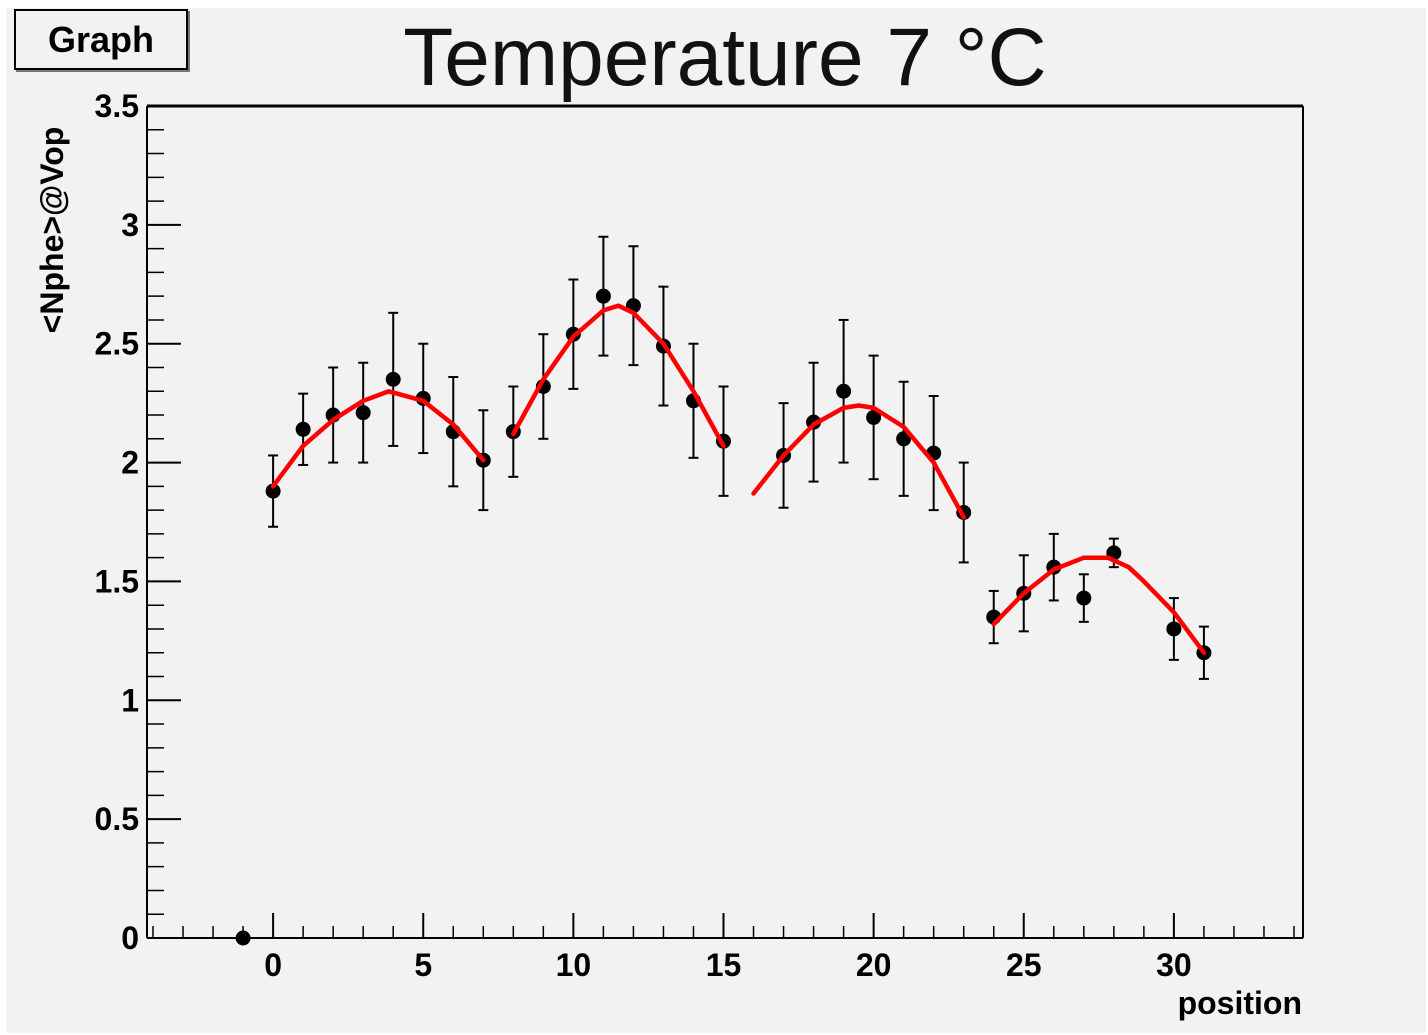 This screenshot has height=1035, width=1428. What do you see at coordinates (130, 225) in the screenshot?
I see `y-tick-label: 3` at bounding box center [130, 225].